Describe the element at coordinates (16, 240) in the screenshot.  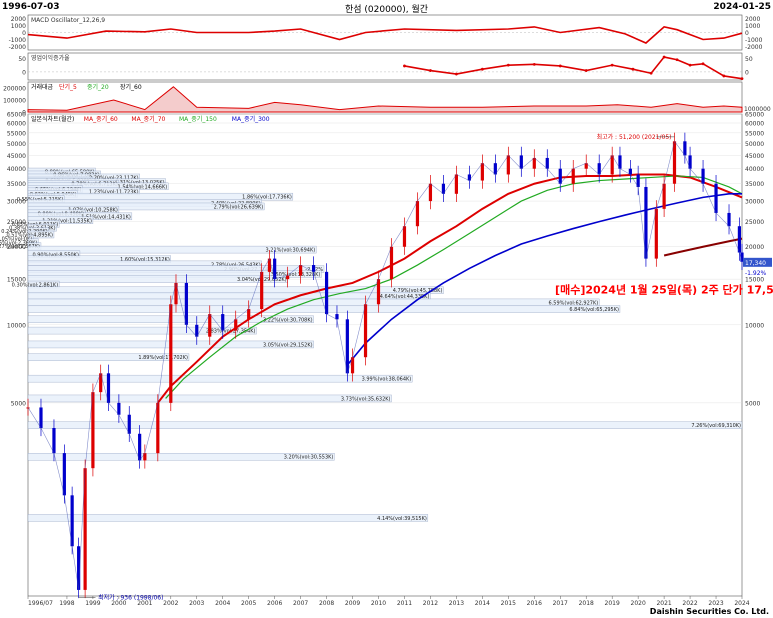
I see `volume-profile-label: 0.05%(vol:0K)` at that location.